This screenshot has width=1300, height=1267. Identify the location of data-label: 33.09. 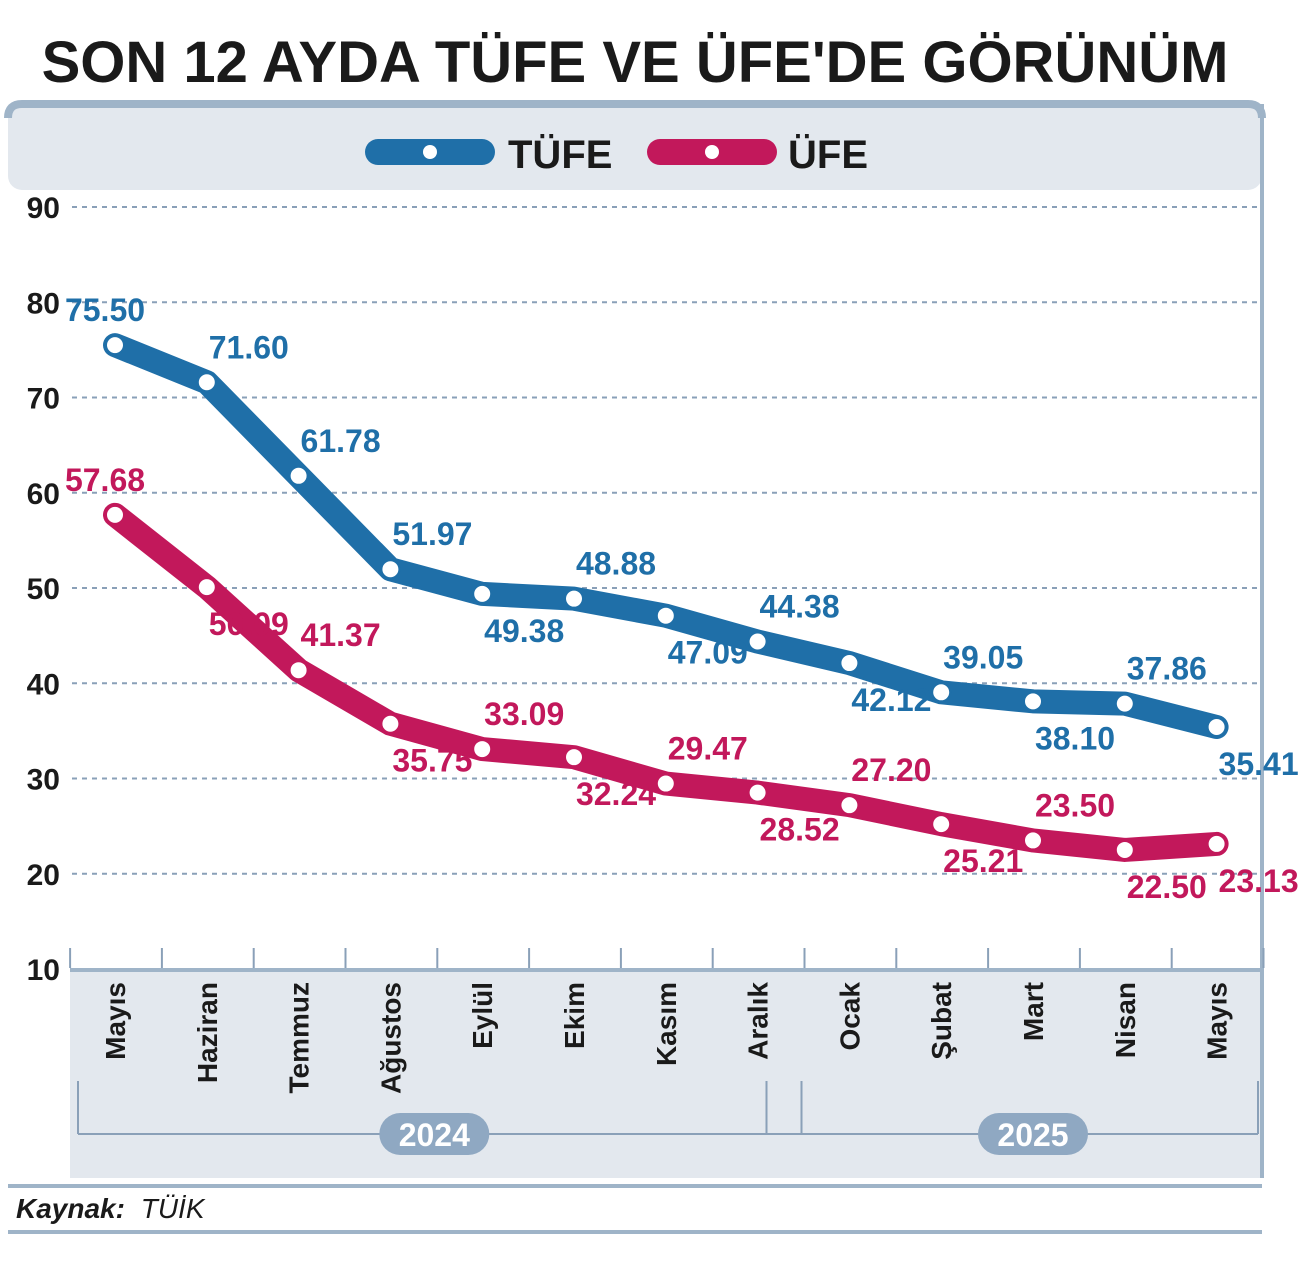
(524, 714).